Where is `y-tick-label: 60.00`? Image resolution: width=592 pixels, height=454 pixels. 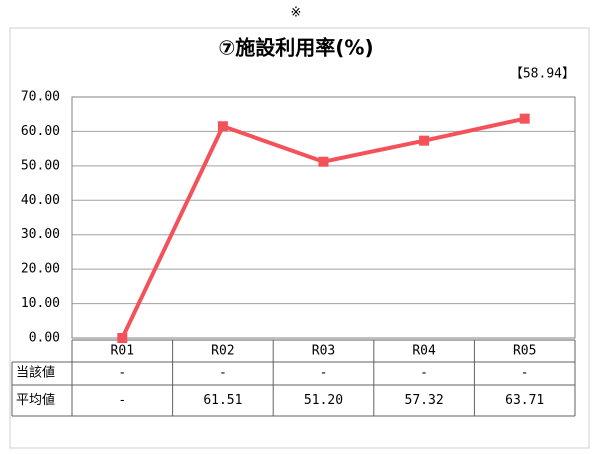
y-tick-label: 60.00 is located at coordinates (40, 131).